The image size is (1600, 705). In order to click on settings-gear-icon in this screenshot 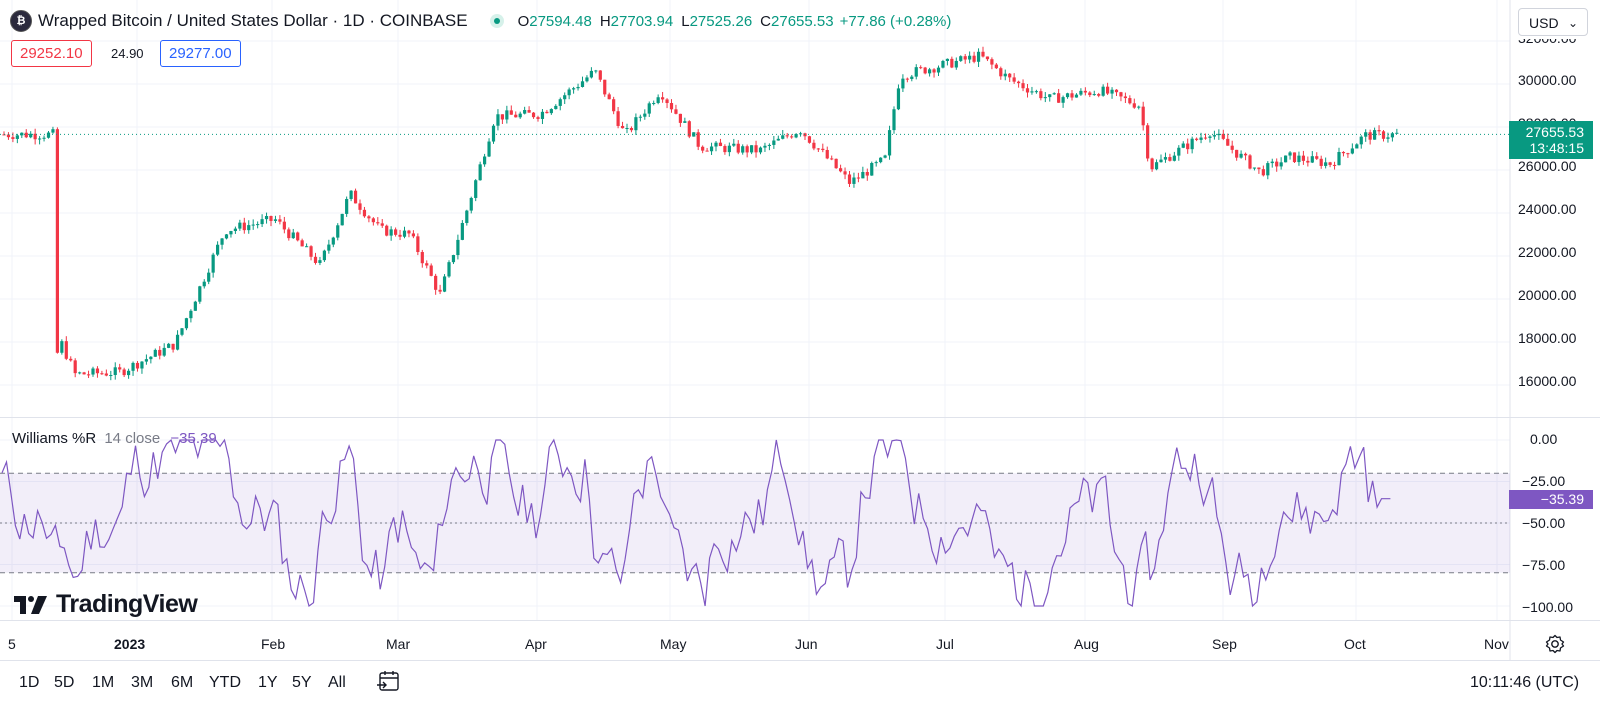, I will do `click(1555, 644)`.